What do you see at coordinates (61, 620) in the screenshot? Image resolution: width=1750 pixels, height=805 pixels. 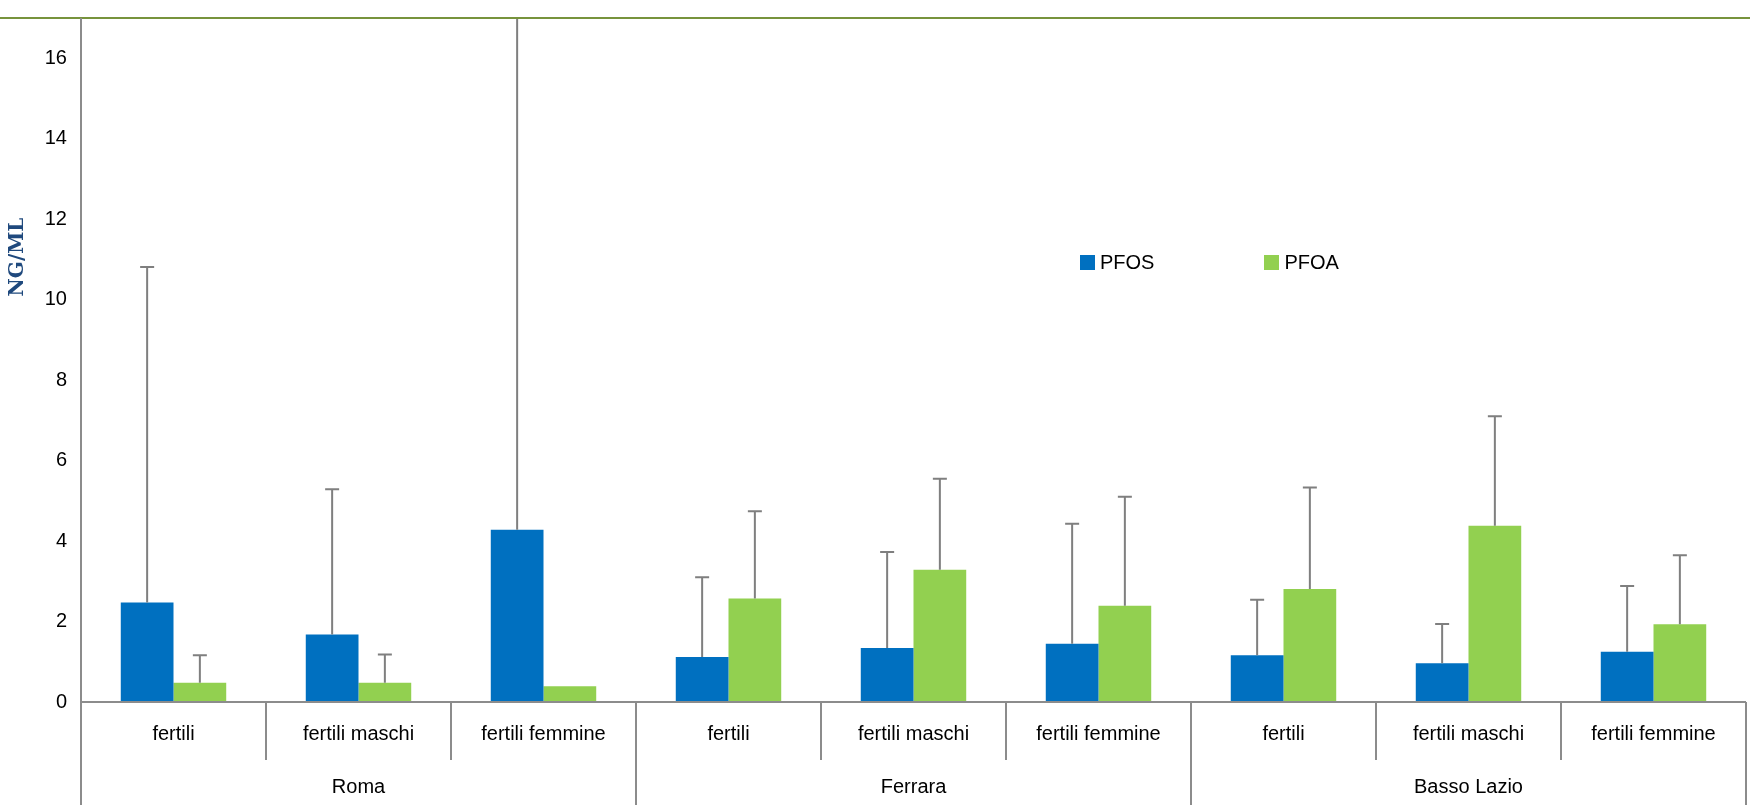 I see `y-tick-label: 2` at bounding box center [61, 620].